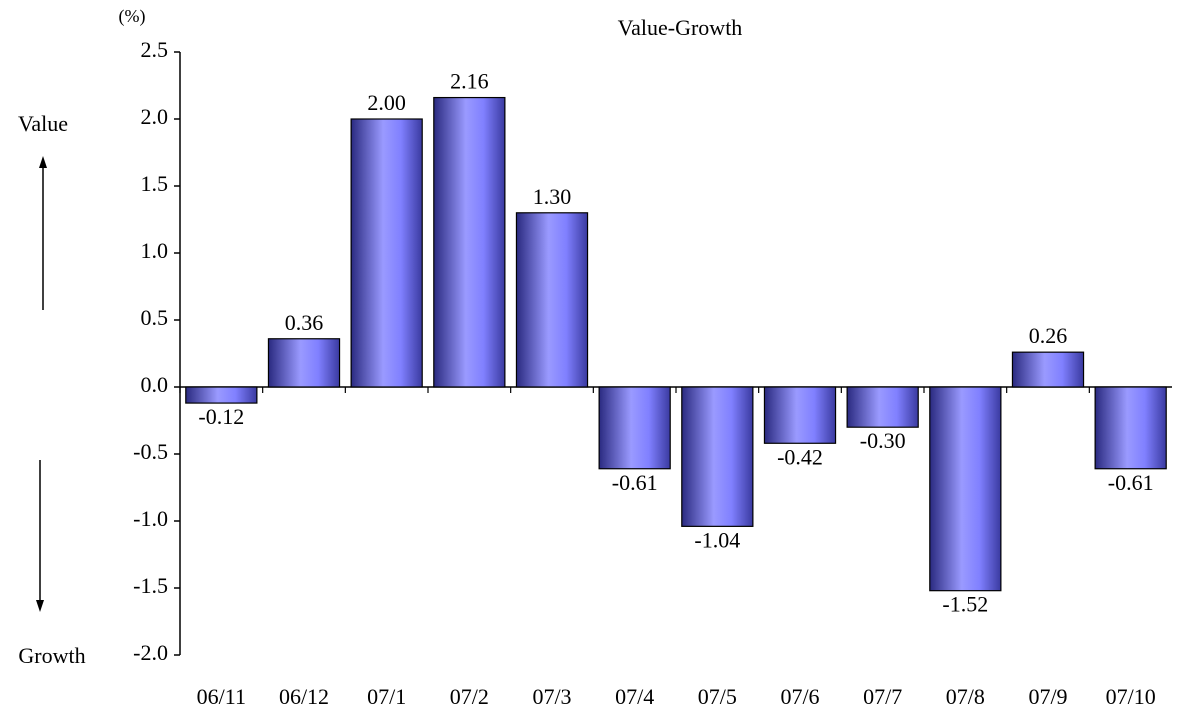 The width and height of the screenshot is (1178, 719). Describe the element at coordinates (150, 518) in the screenshot. I see `y-tick-label: -1.0` at that location.